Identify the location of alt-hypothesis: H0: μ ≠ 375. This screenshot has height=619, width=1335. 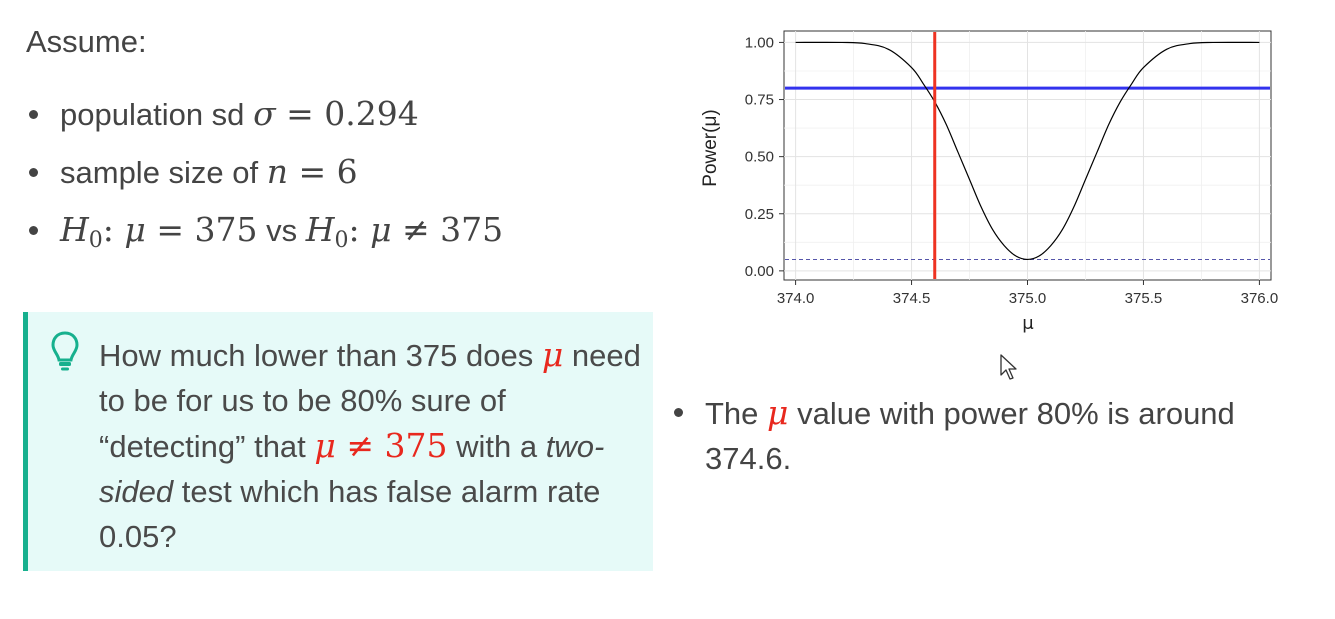
(404, 231).